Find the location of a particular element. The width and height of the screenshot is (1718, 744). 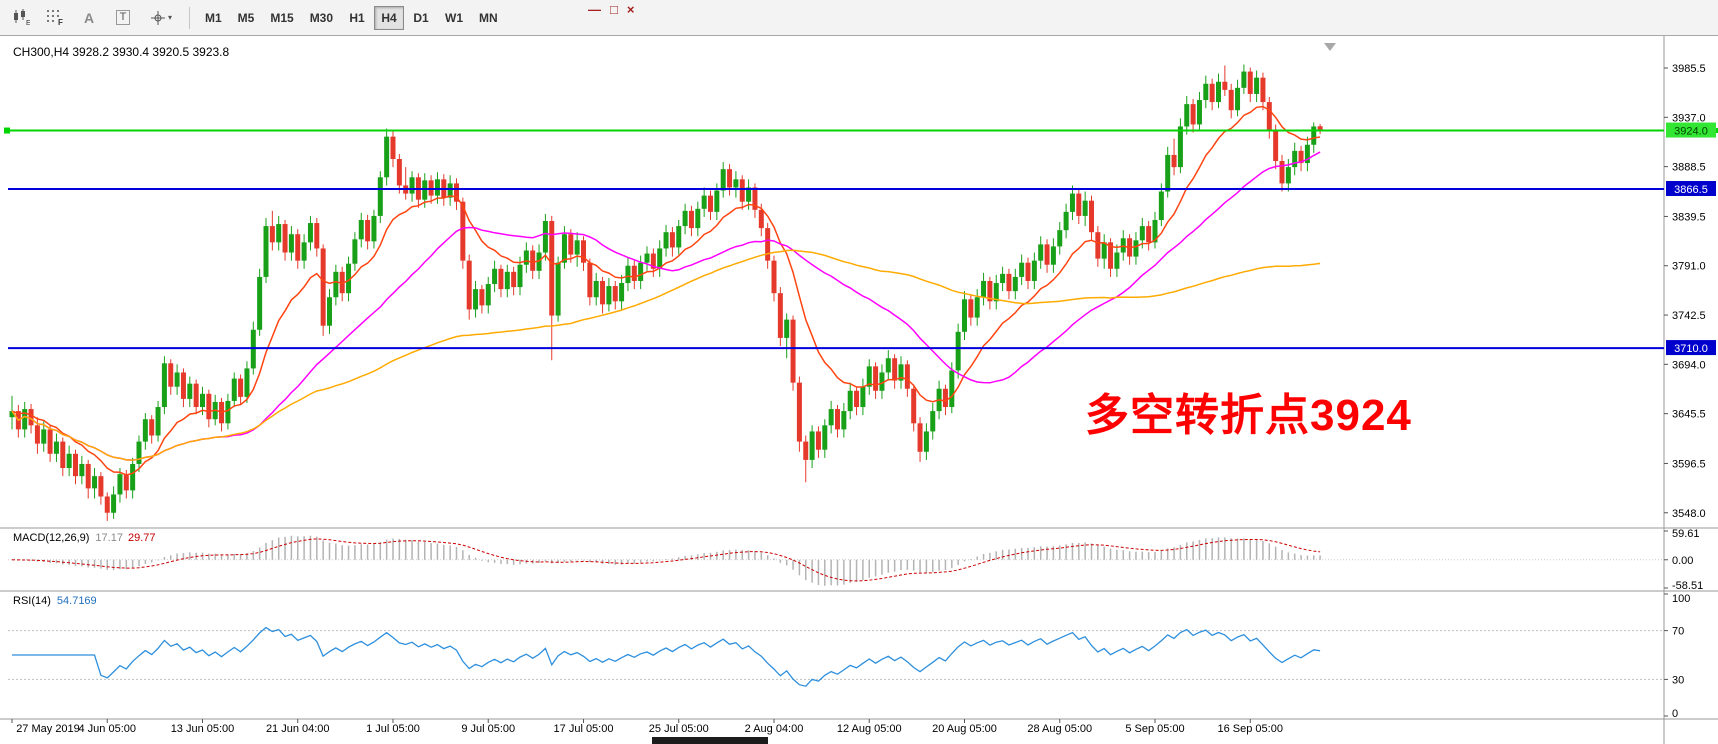

svg-text: 3742.5 is located at coordinates (1689, 316).